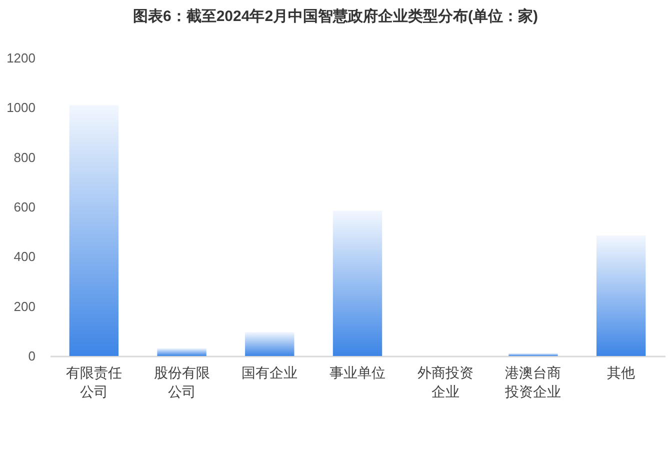  Describe the element at coordinates (358, 372) in the screenshot. I see `x-tick-label: 事业单位` at that location.